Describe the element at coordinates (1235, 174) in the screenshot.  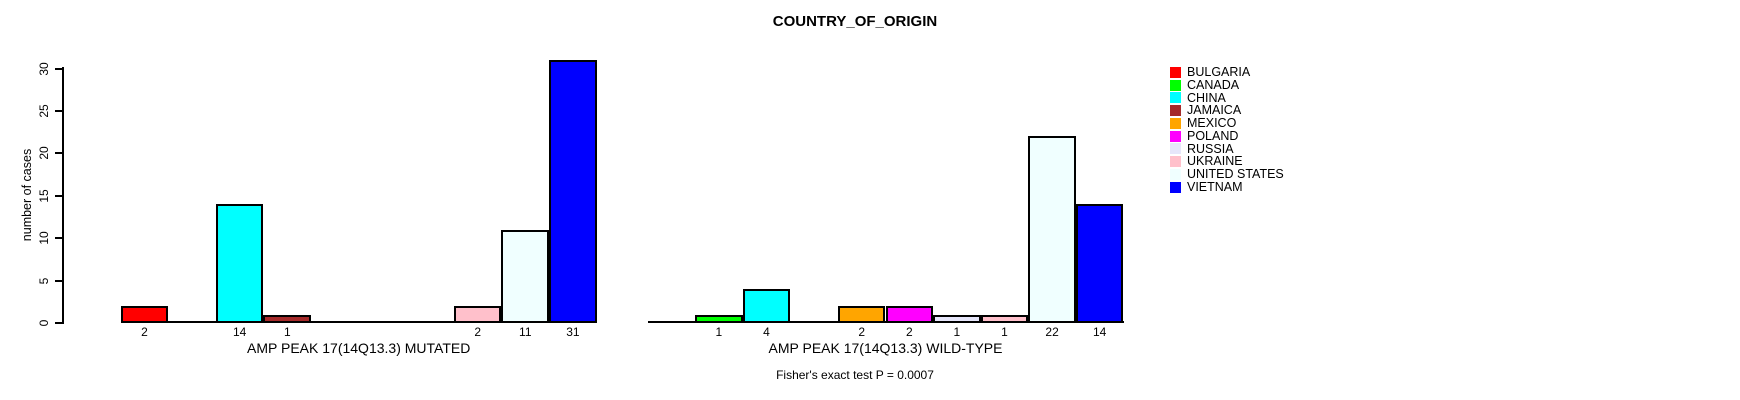
I see `legend-label: UNITED STATES` at that location.